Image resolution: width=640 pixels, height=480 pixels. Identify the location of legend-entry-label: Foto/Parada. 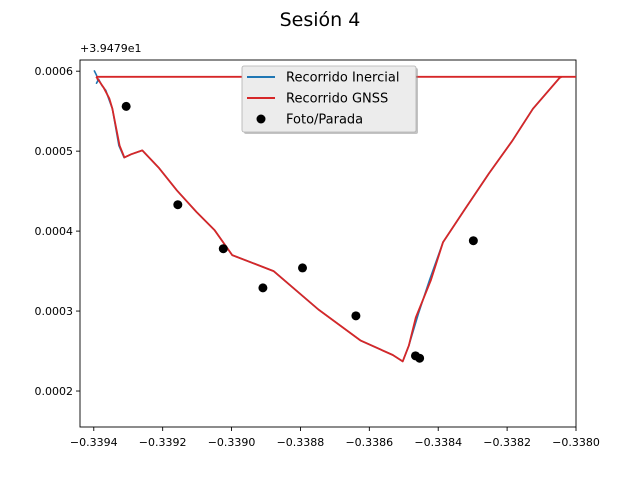
(324, 120).